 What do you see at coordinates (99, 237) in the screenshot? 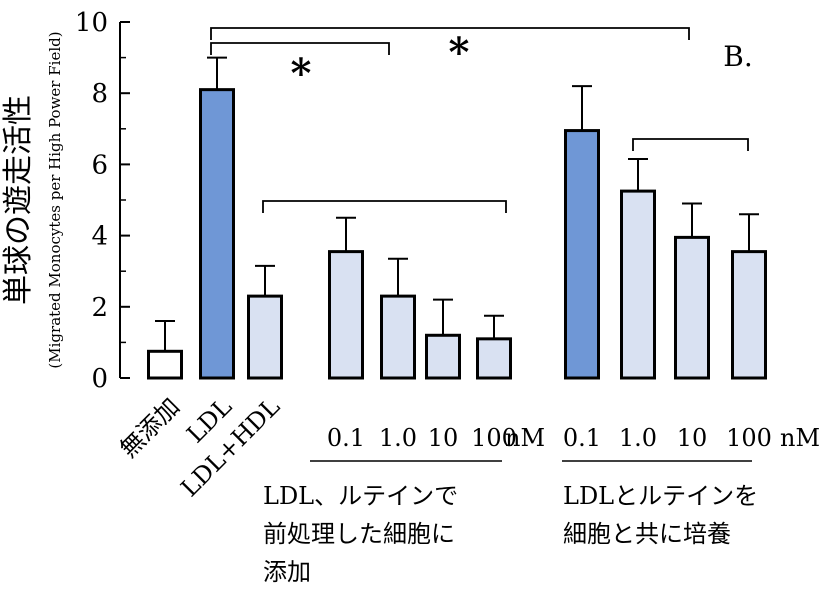
I see `y-tick-label: 4` at bounding box center [99, 237].